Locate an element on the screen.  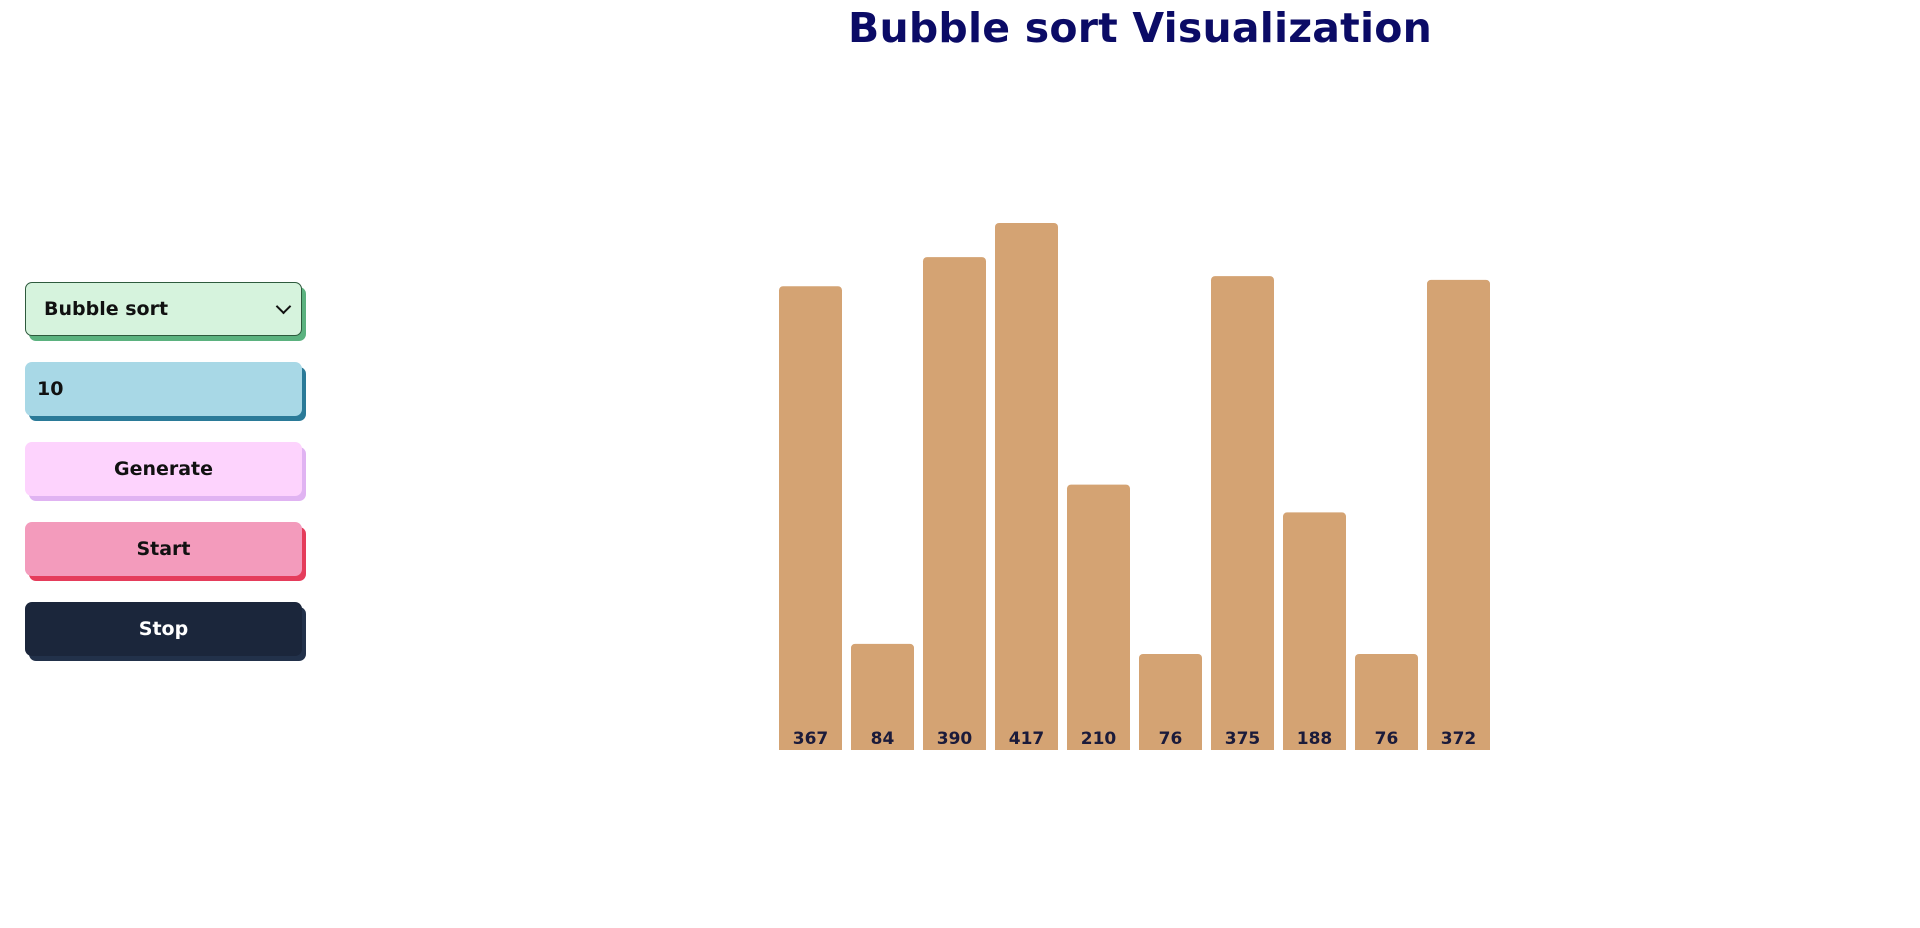
generate-button: Generate is located at coordinates (163, 469).